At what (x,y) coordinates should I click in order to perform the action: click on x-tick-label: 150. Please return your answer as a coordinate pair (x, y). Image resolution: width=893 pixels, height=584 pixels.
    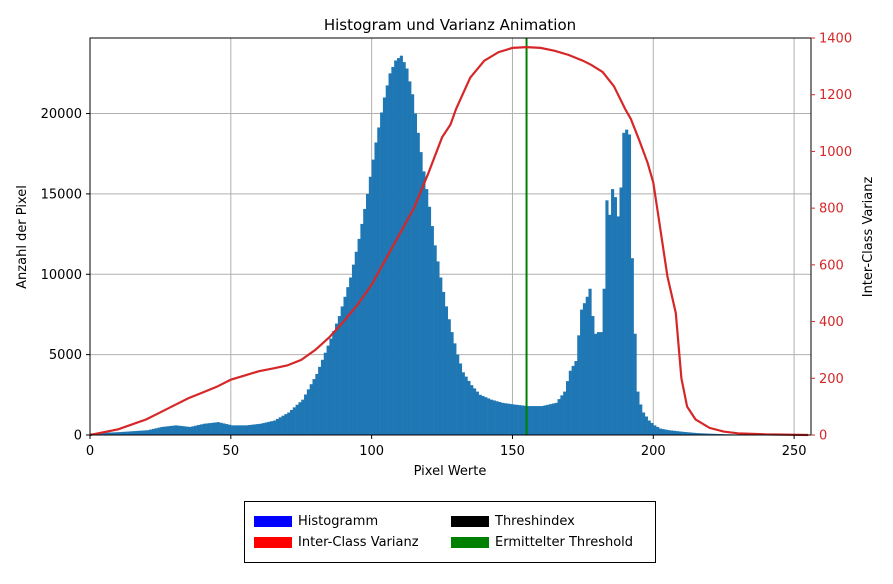
    Looking at the image, I should click on (512, 451).